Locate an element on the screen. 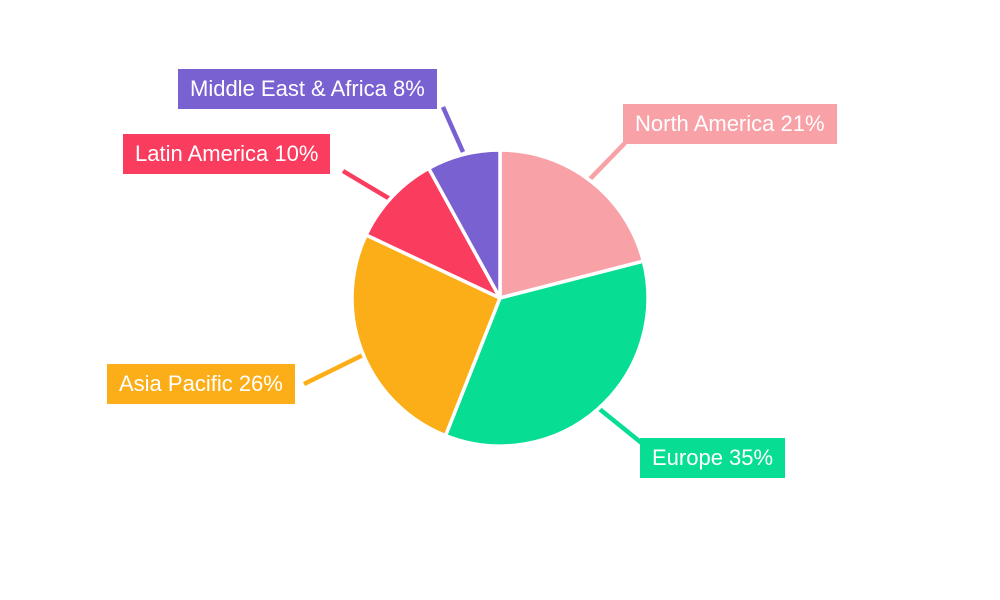 This screenshot has width=1000, height=600. callout-label-asia-pacific: Asia Pacific 26% is located at coordinates (201, 384).